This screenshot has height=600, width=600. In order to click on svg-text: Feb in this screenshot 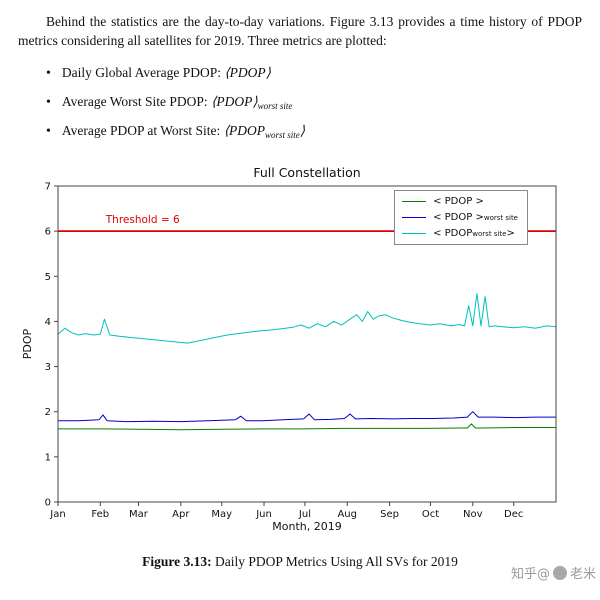, I will do `click(100, 514)`.